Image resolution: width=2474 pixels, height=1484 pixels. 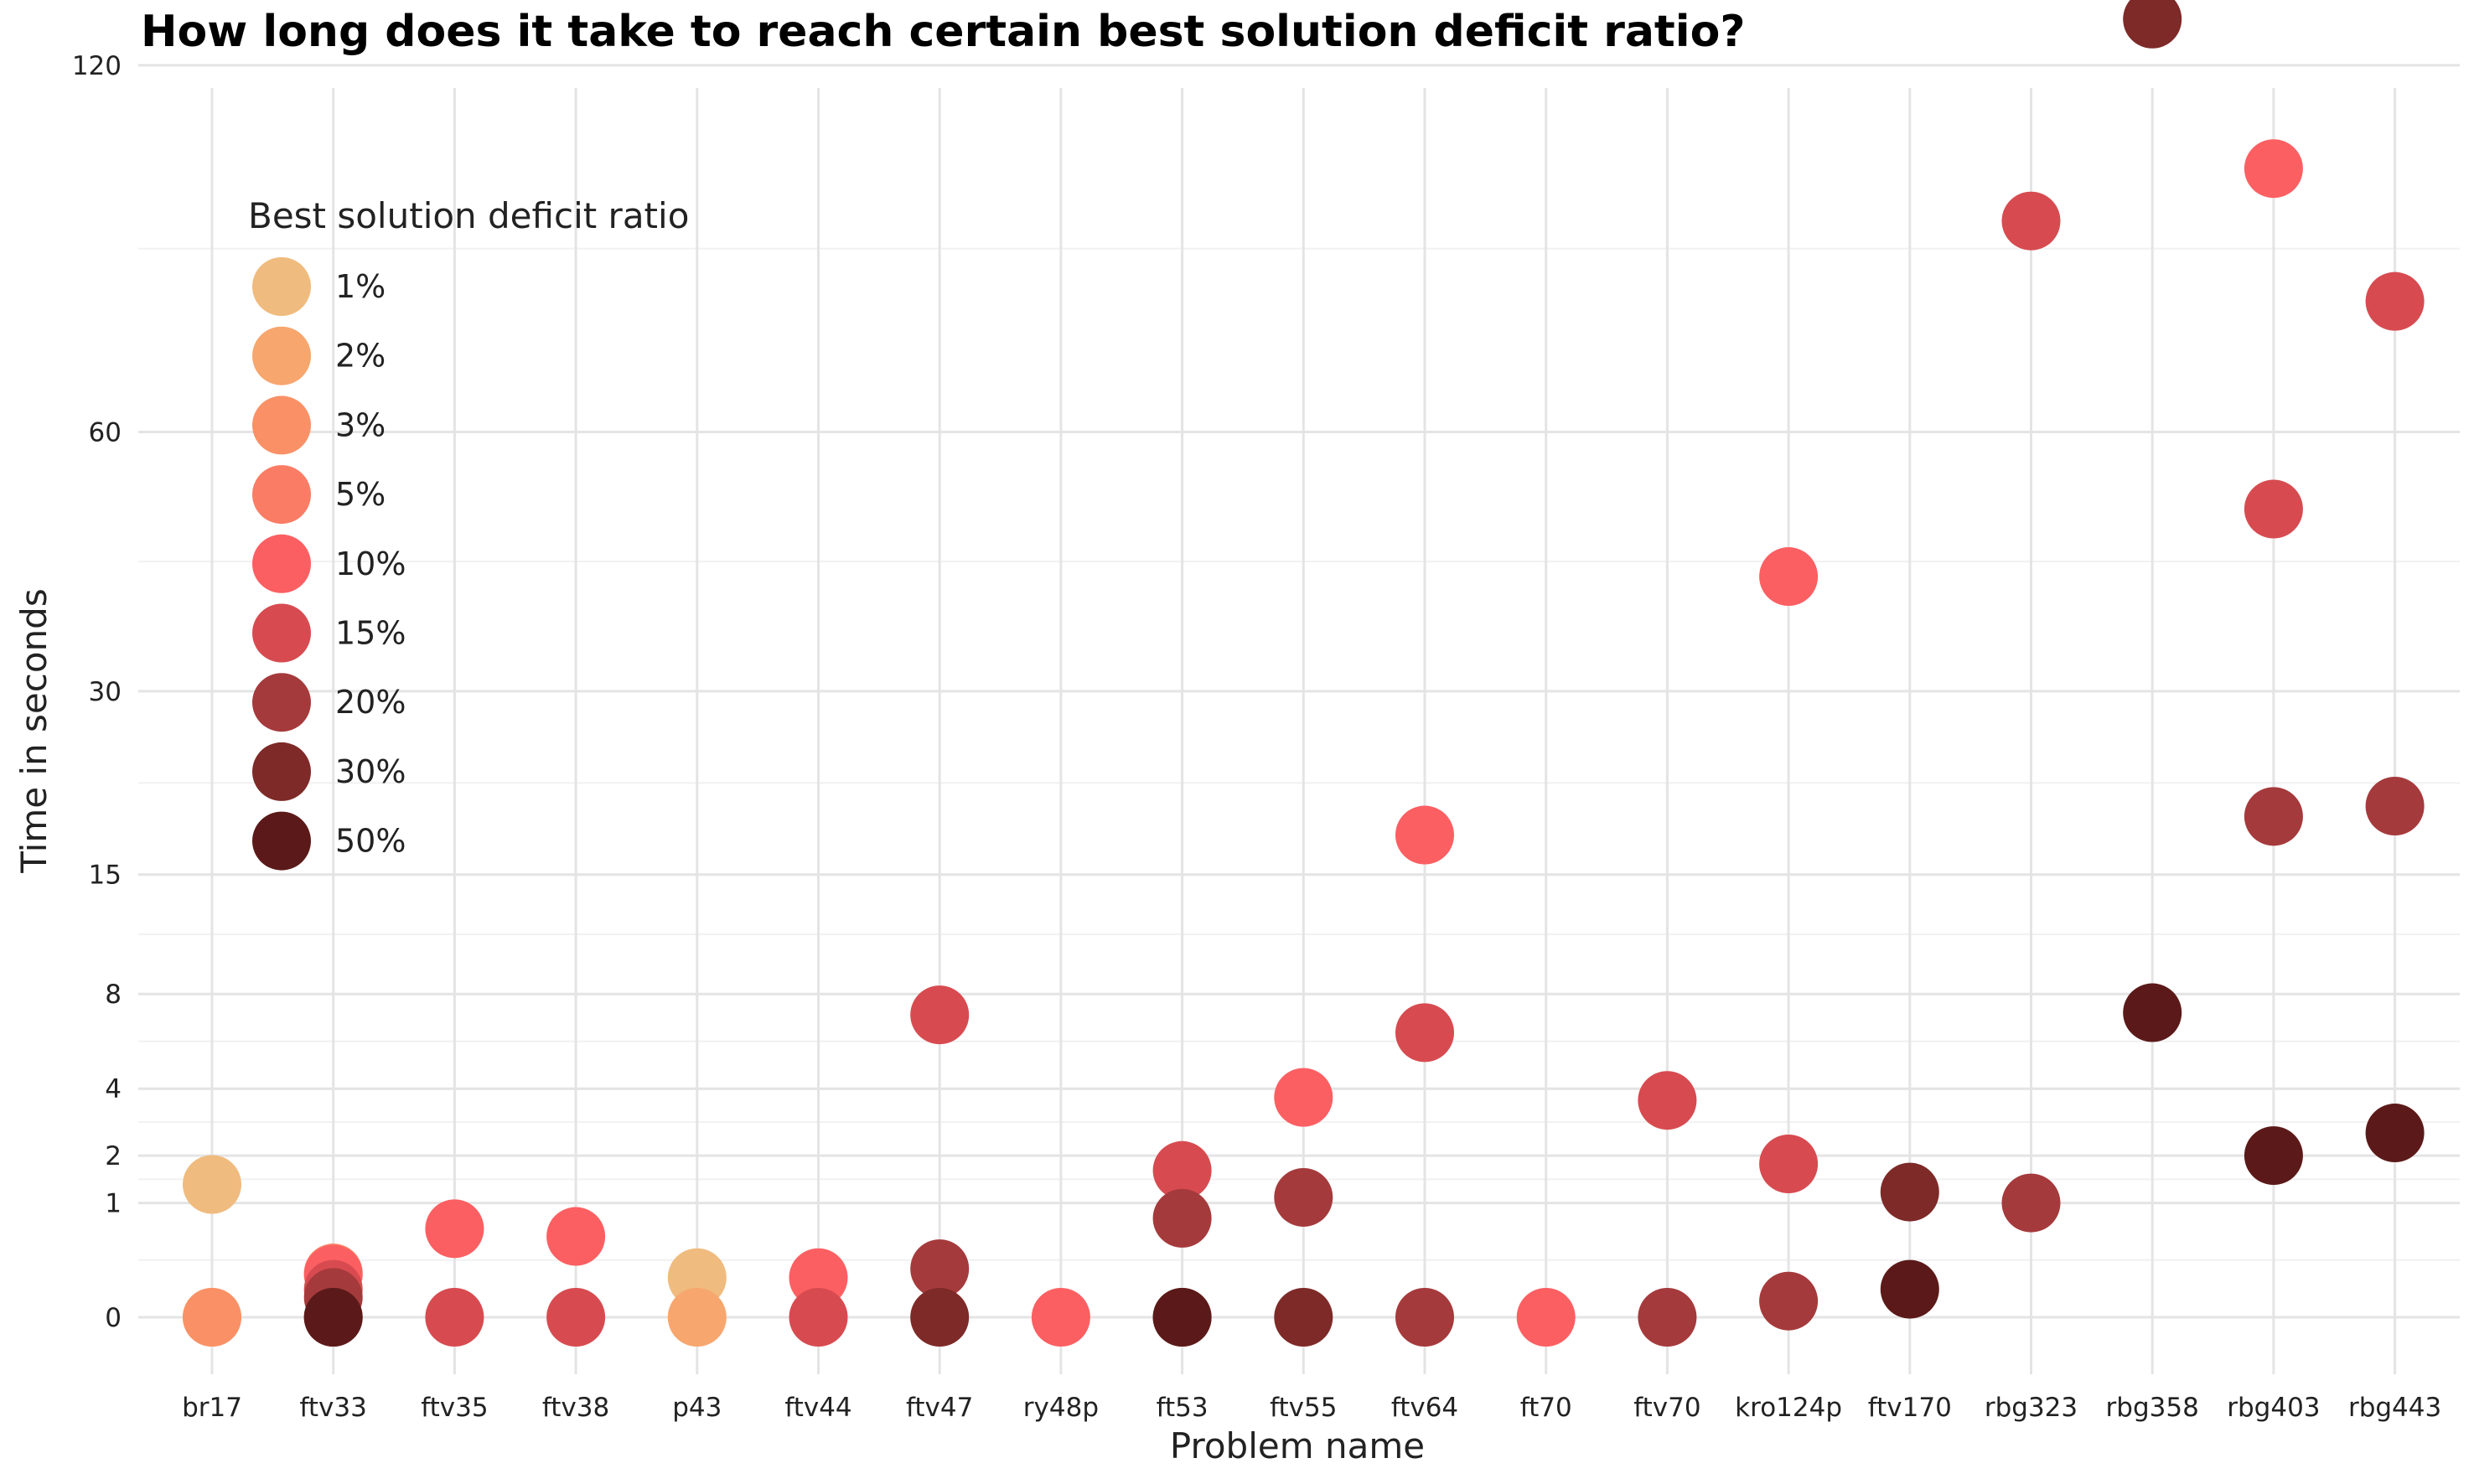 What do you see at coordinates (114, 1089) in the screenshot?
I see `y-tick-label: 4` at bounding box center [114, 1089].